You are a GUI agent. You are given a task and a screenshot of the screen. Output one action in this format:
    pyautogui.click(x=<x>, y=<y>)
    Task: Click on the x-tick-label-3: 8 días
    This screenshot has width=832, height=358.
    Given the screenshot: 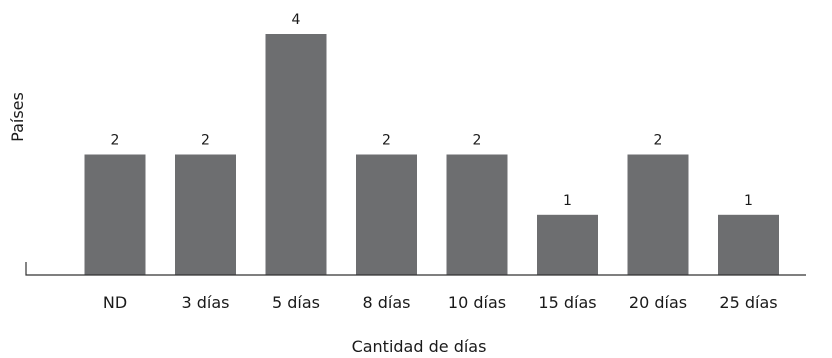 What is the action you would take?
    pyautogui.click(x=386, y=302)
    